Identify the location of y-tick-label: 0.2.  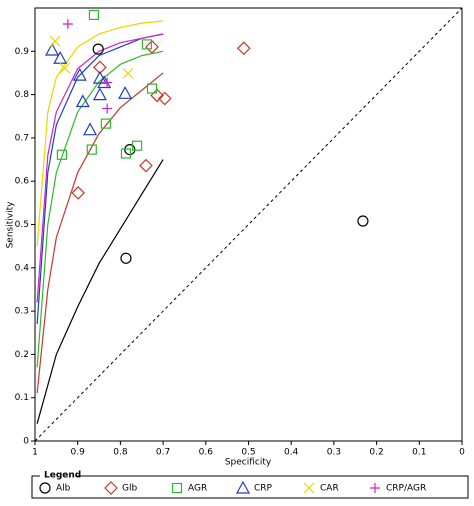
(22, 355).